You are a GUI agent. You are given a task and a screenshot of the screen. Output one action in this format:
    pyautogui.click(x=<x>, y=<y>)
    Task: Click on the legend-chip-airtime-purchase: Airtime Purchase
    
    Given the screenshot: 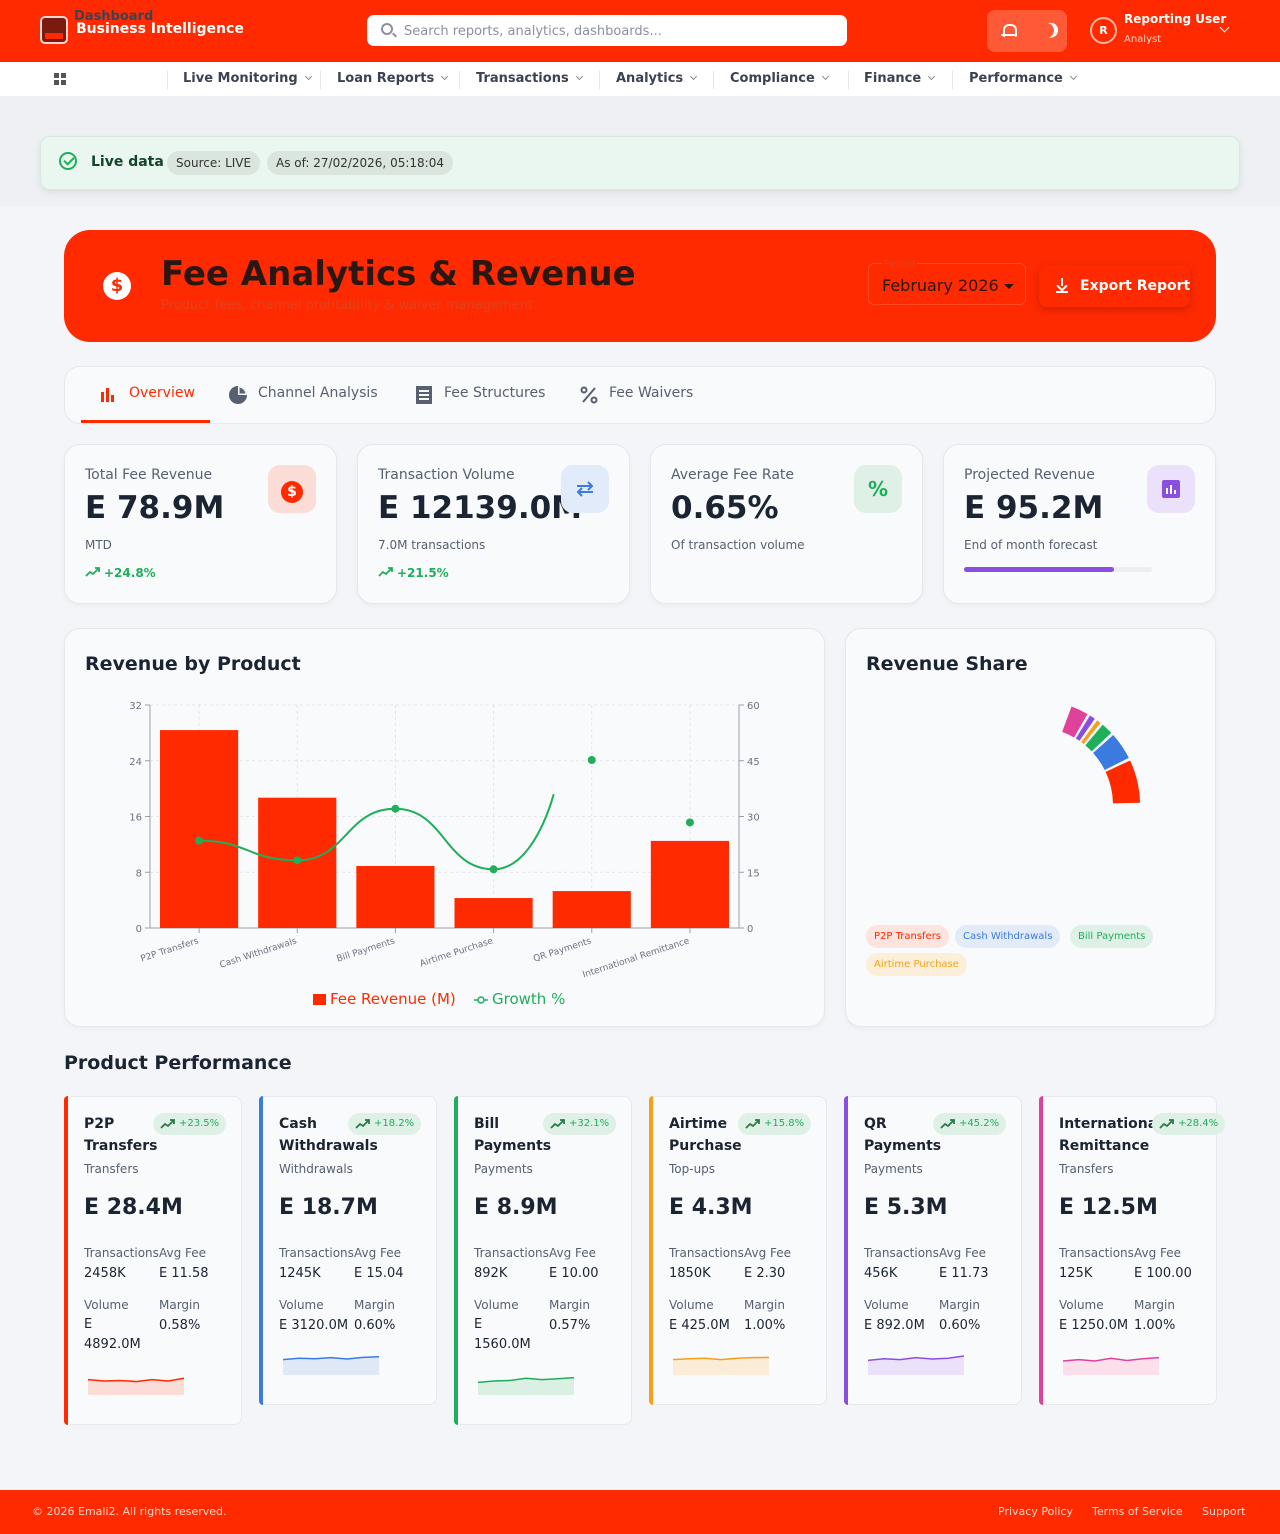 What is the action you would take?
    pyautogui.click(x=916, y=964)
    